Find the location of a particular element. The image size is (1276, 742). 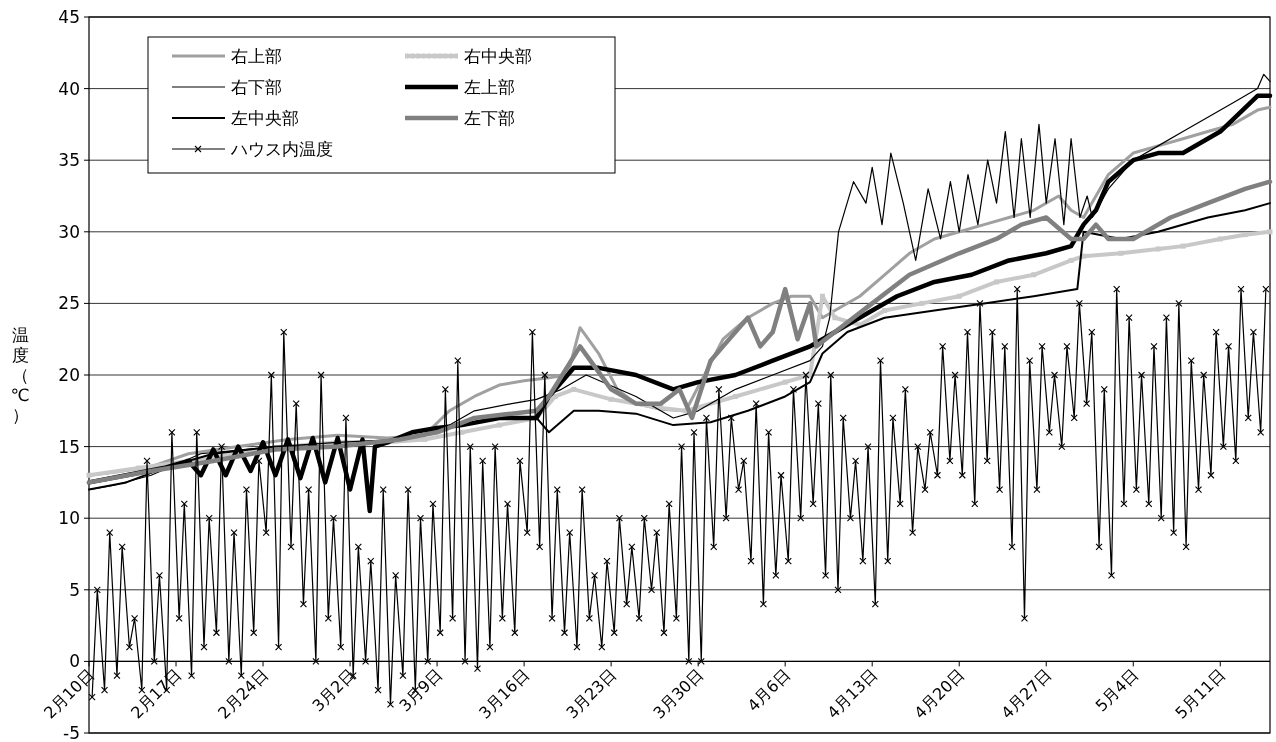

legend-label: 右中央部 is located at coordinates (498, 56).